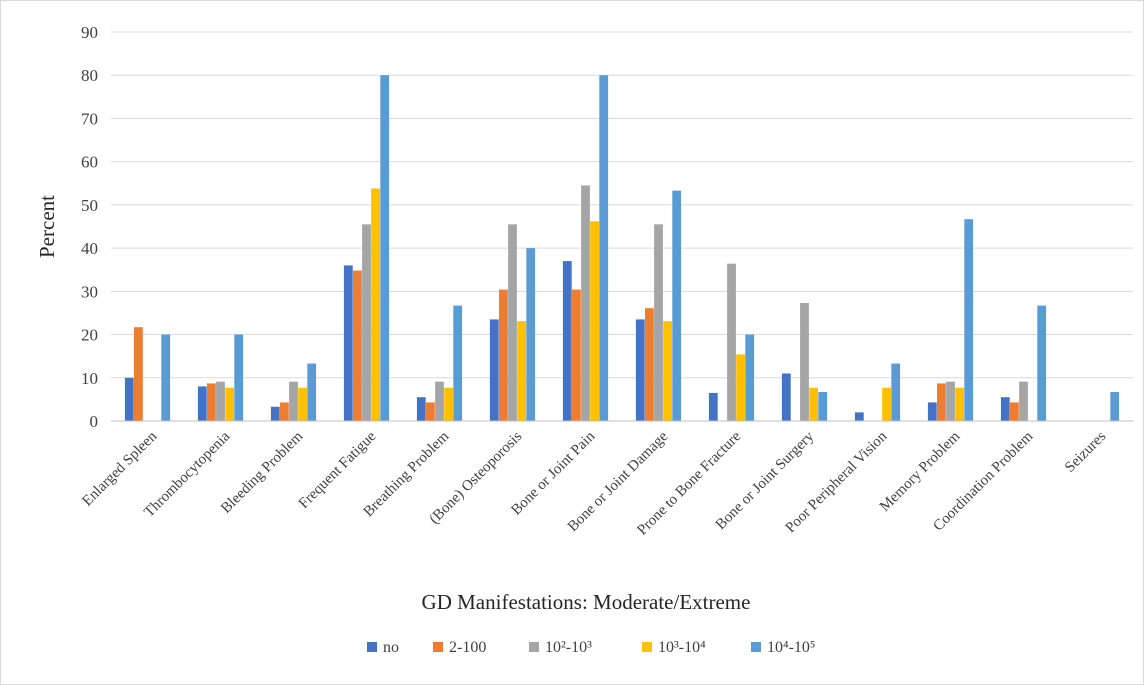 The image size is (1144, 685). Describe the element at coordinates (568, 647) in the screenshot. I see `legend-label: 10²-10³` at that location.